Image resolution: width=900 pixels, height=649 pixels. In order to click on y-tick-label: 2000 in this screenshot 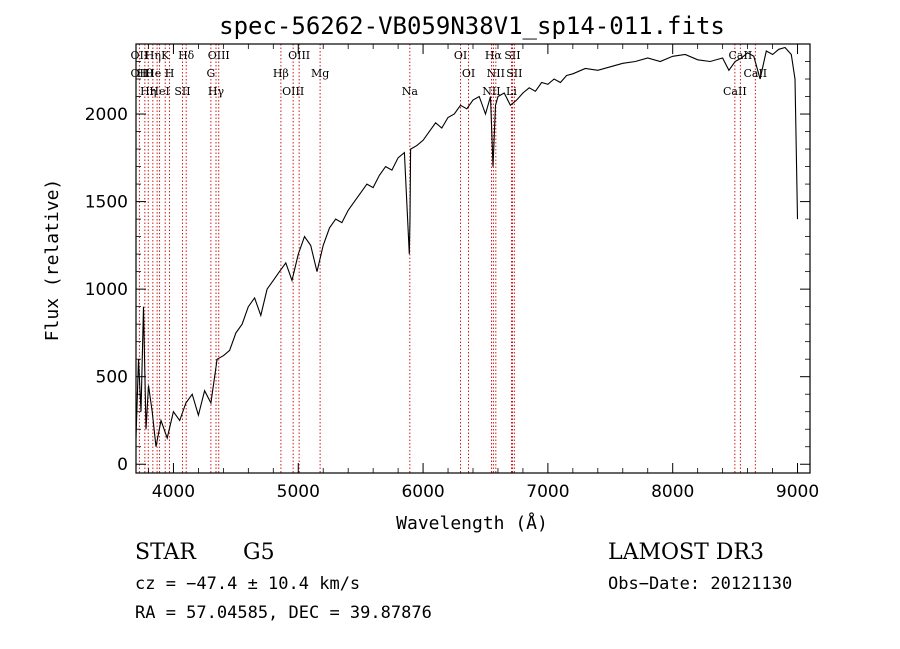, I will do `click(106, 115)`.